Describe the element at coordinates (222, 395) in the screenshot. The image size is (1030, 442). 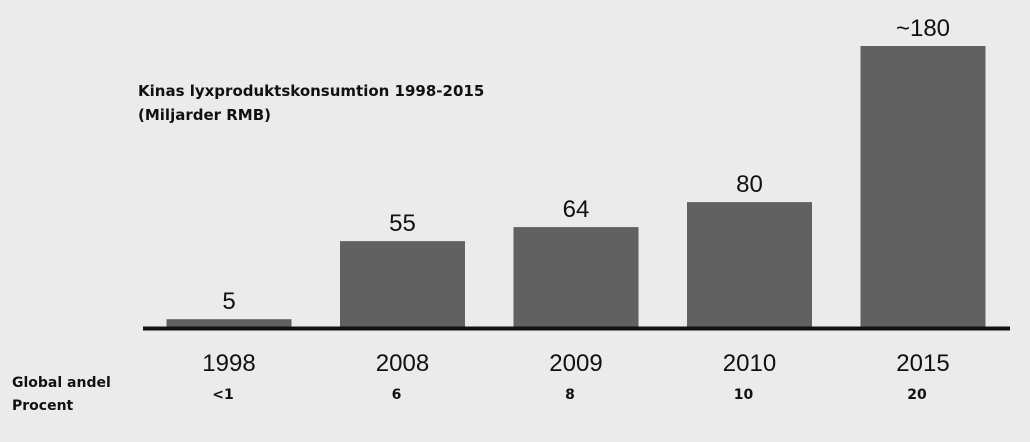
I see `global-share-value-1998: <1` at that location.